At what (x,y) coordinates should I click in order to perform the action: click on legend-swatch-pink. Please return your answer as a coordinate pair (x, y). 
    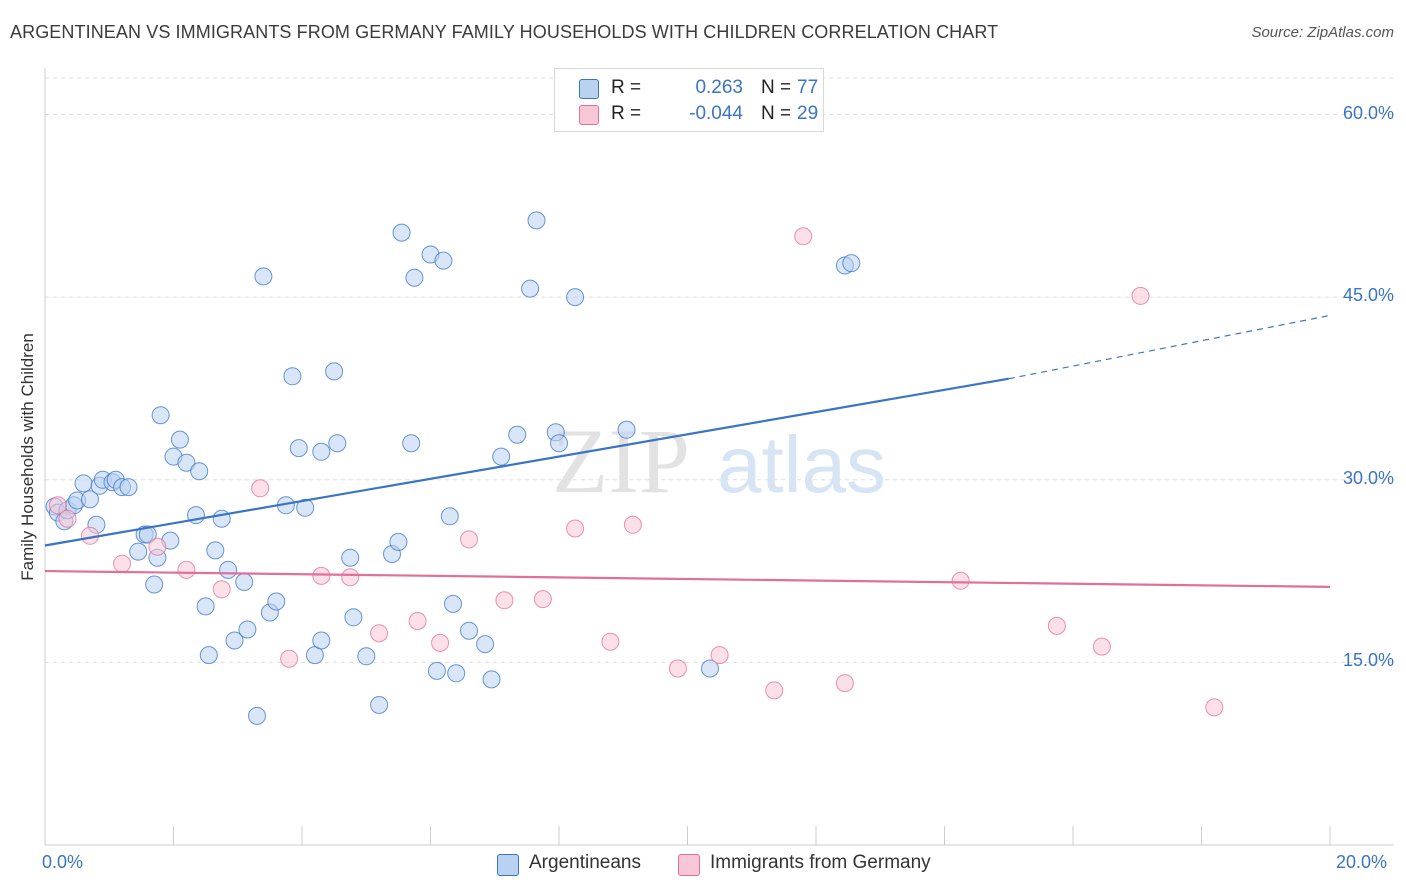
    Looking at the image, I should click on (589, 115).